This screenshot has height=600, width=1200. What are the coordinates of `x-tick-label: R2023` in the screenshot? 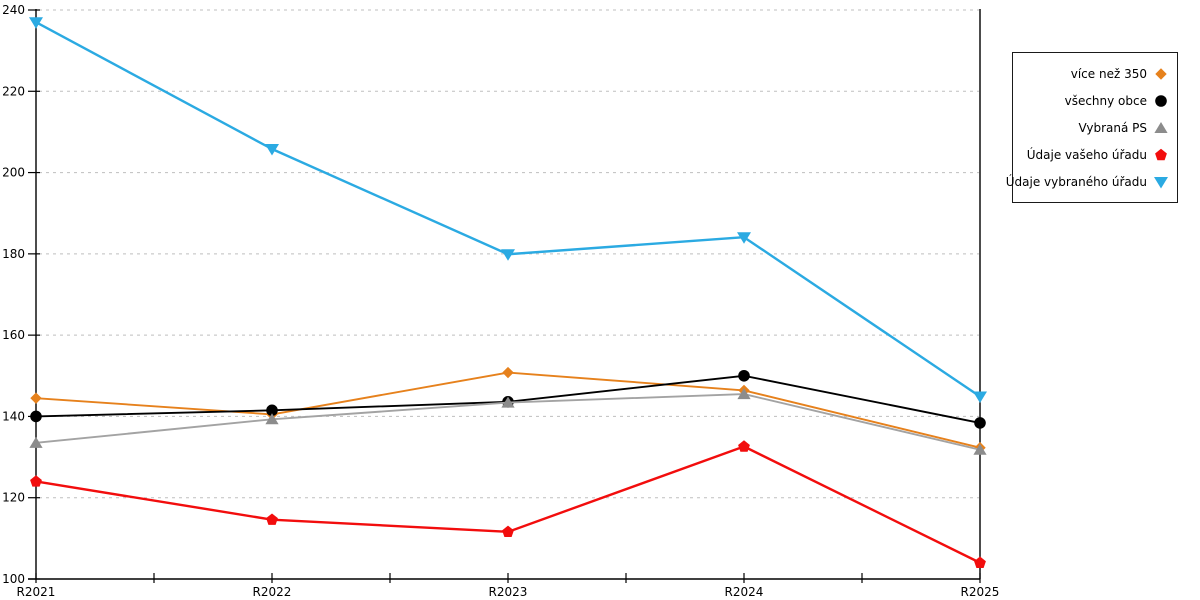 It's located at (508, 592).